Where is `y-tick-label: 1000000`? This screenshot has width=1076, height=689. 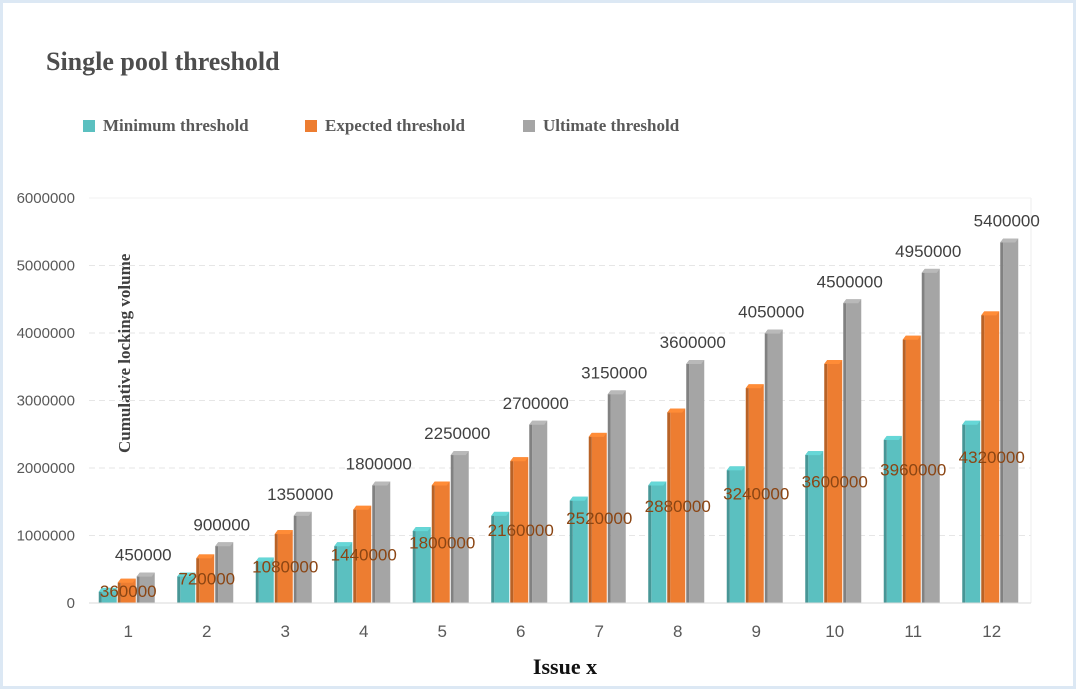
y-tick-label: 1000000 is located at coordinates (46, 536).